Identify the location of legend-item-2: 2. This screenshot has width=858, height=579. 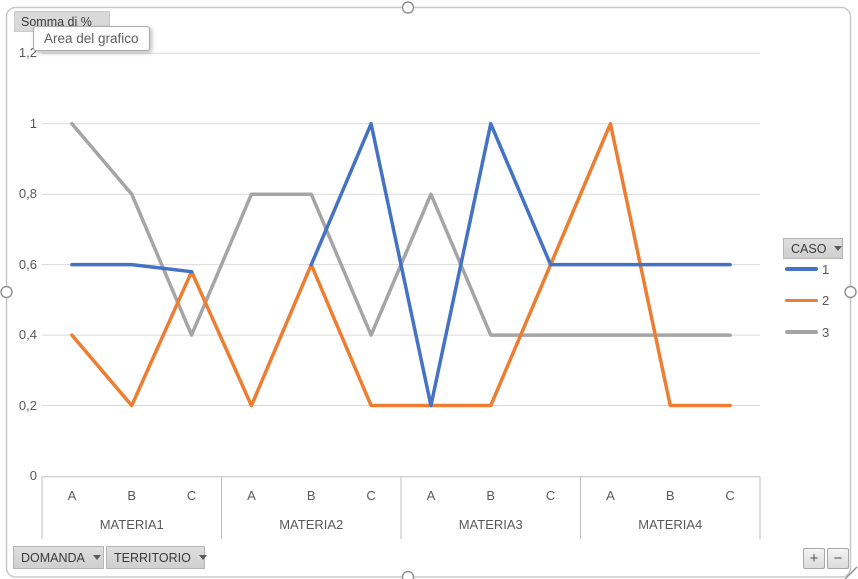
(807, 300).